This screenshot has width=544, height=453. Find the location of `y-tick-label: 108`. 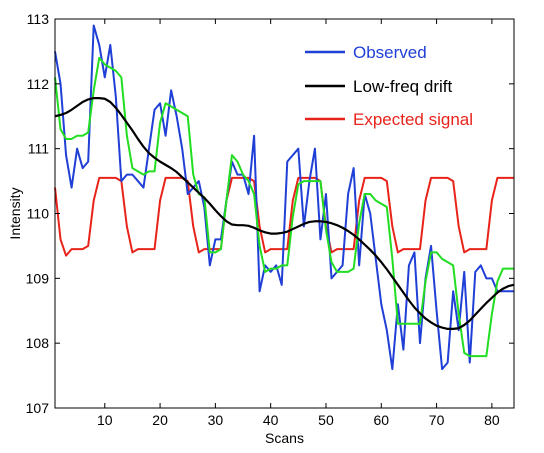

y-tick-label: 108 is located at coordinates (38, 343).